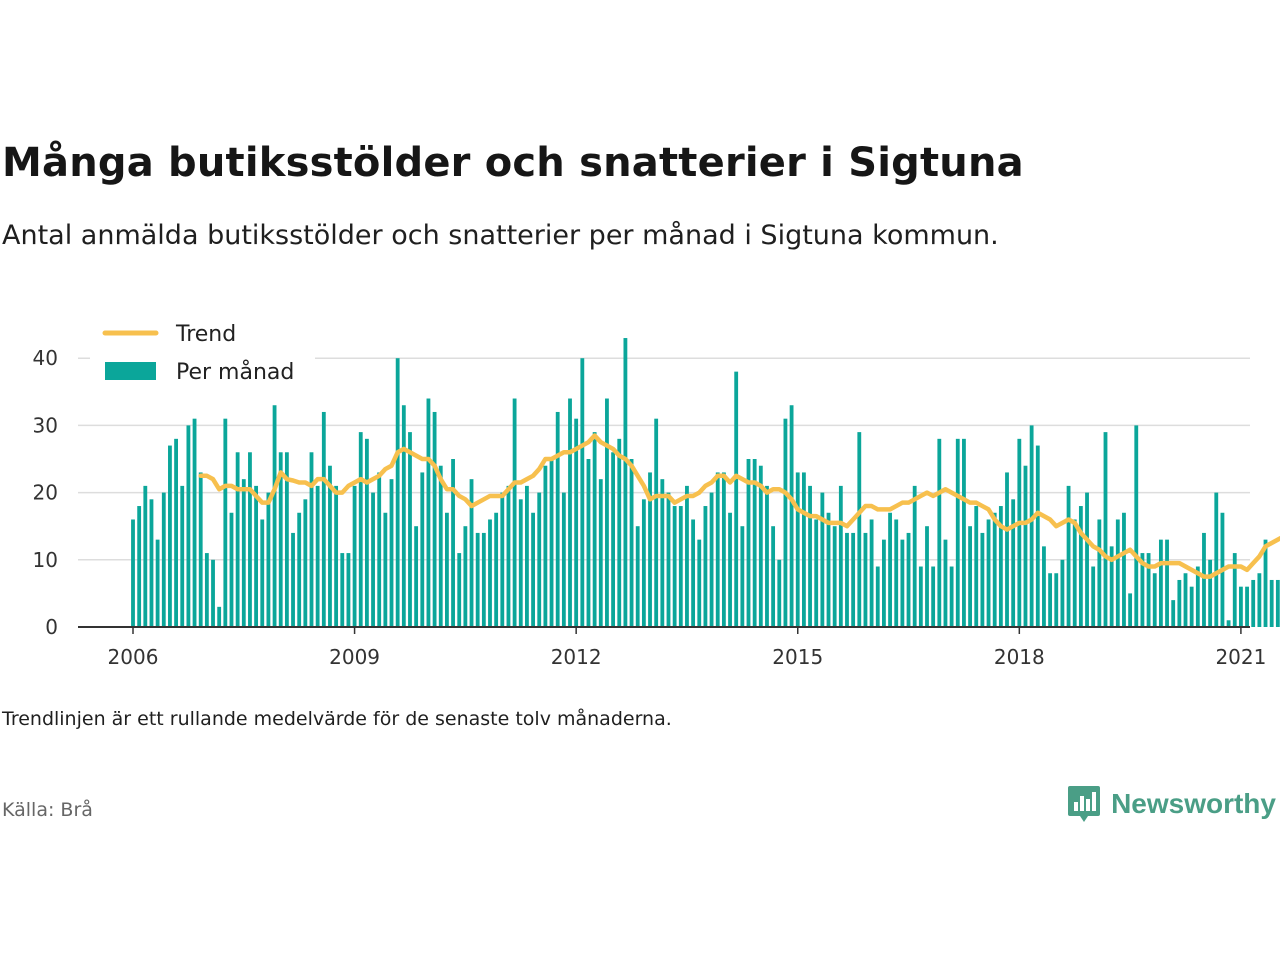 Image resolution: width=1280 pixels, height=960 pixels. What do you see at coordinates (45, 493) in the screenshot?
I see `y-tick-label: 20` at bounding box center [45, 493].